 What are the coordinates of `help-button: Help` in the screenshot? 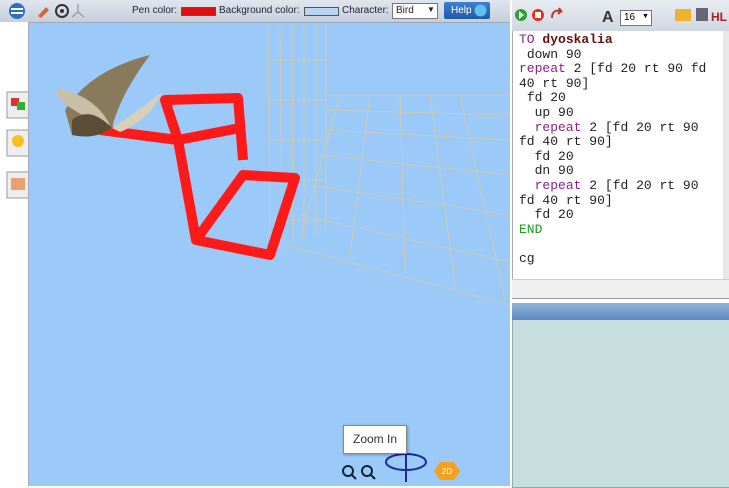 It's located at (467, 10).